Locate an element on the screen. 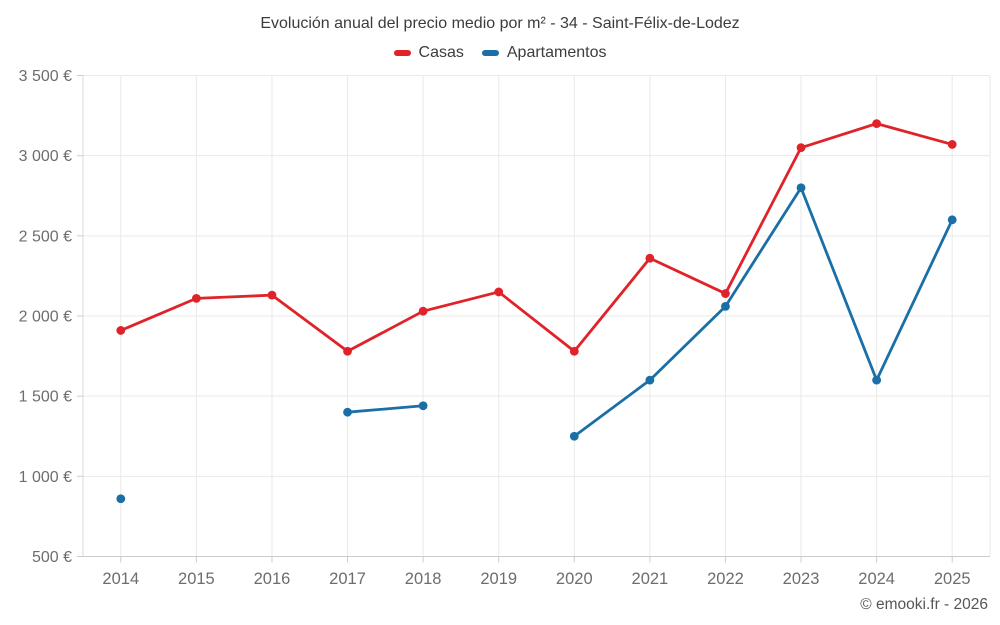 The image size is (1000, 625). series-line-apartamentos is located at coordinates (385, 409).